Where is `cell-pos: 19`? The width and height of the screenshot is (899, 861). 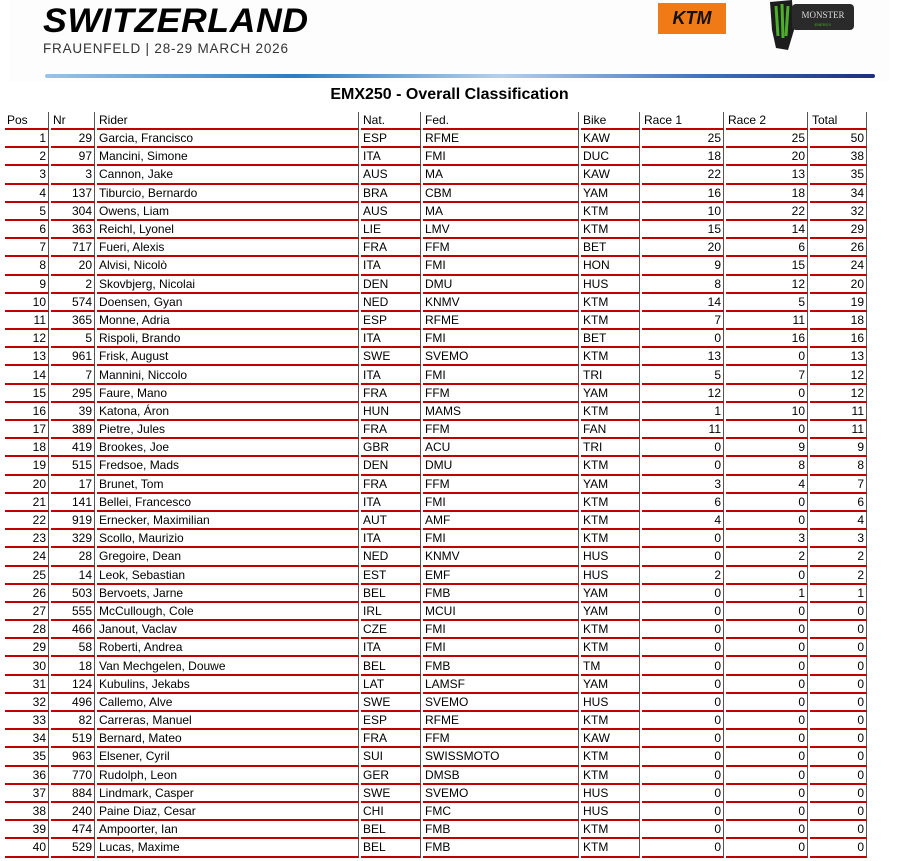 cell-pos: 19 is located at coordinates (27, 466).